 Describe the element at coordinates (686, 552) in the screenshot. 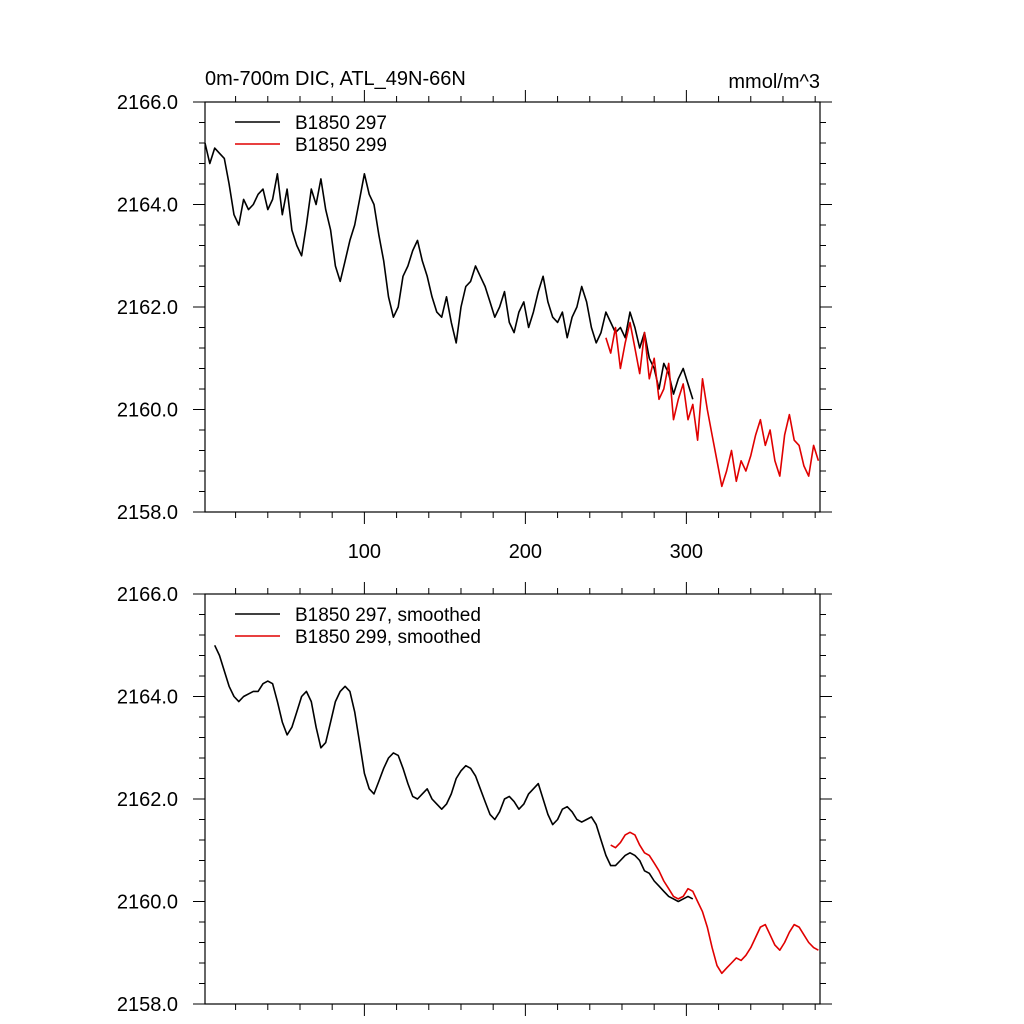

I see `x-tick-label: 300` at that location.